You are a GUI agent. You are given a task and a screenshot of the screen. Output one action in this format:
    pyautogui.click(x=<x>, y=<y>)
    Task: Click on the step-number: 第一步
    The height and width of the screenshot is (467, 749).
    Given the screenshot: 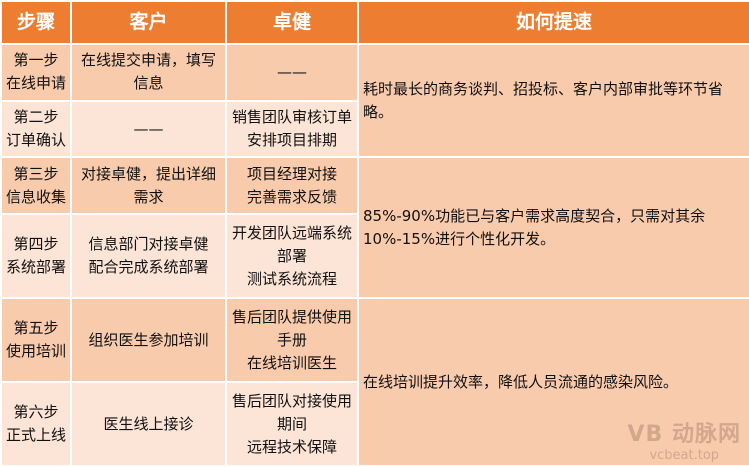 What is the action you would take?
    pyautogui.click(x=36, y=60)
    